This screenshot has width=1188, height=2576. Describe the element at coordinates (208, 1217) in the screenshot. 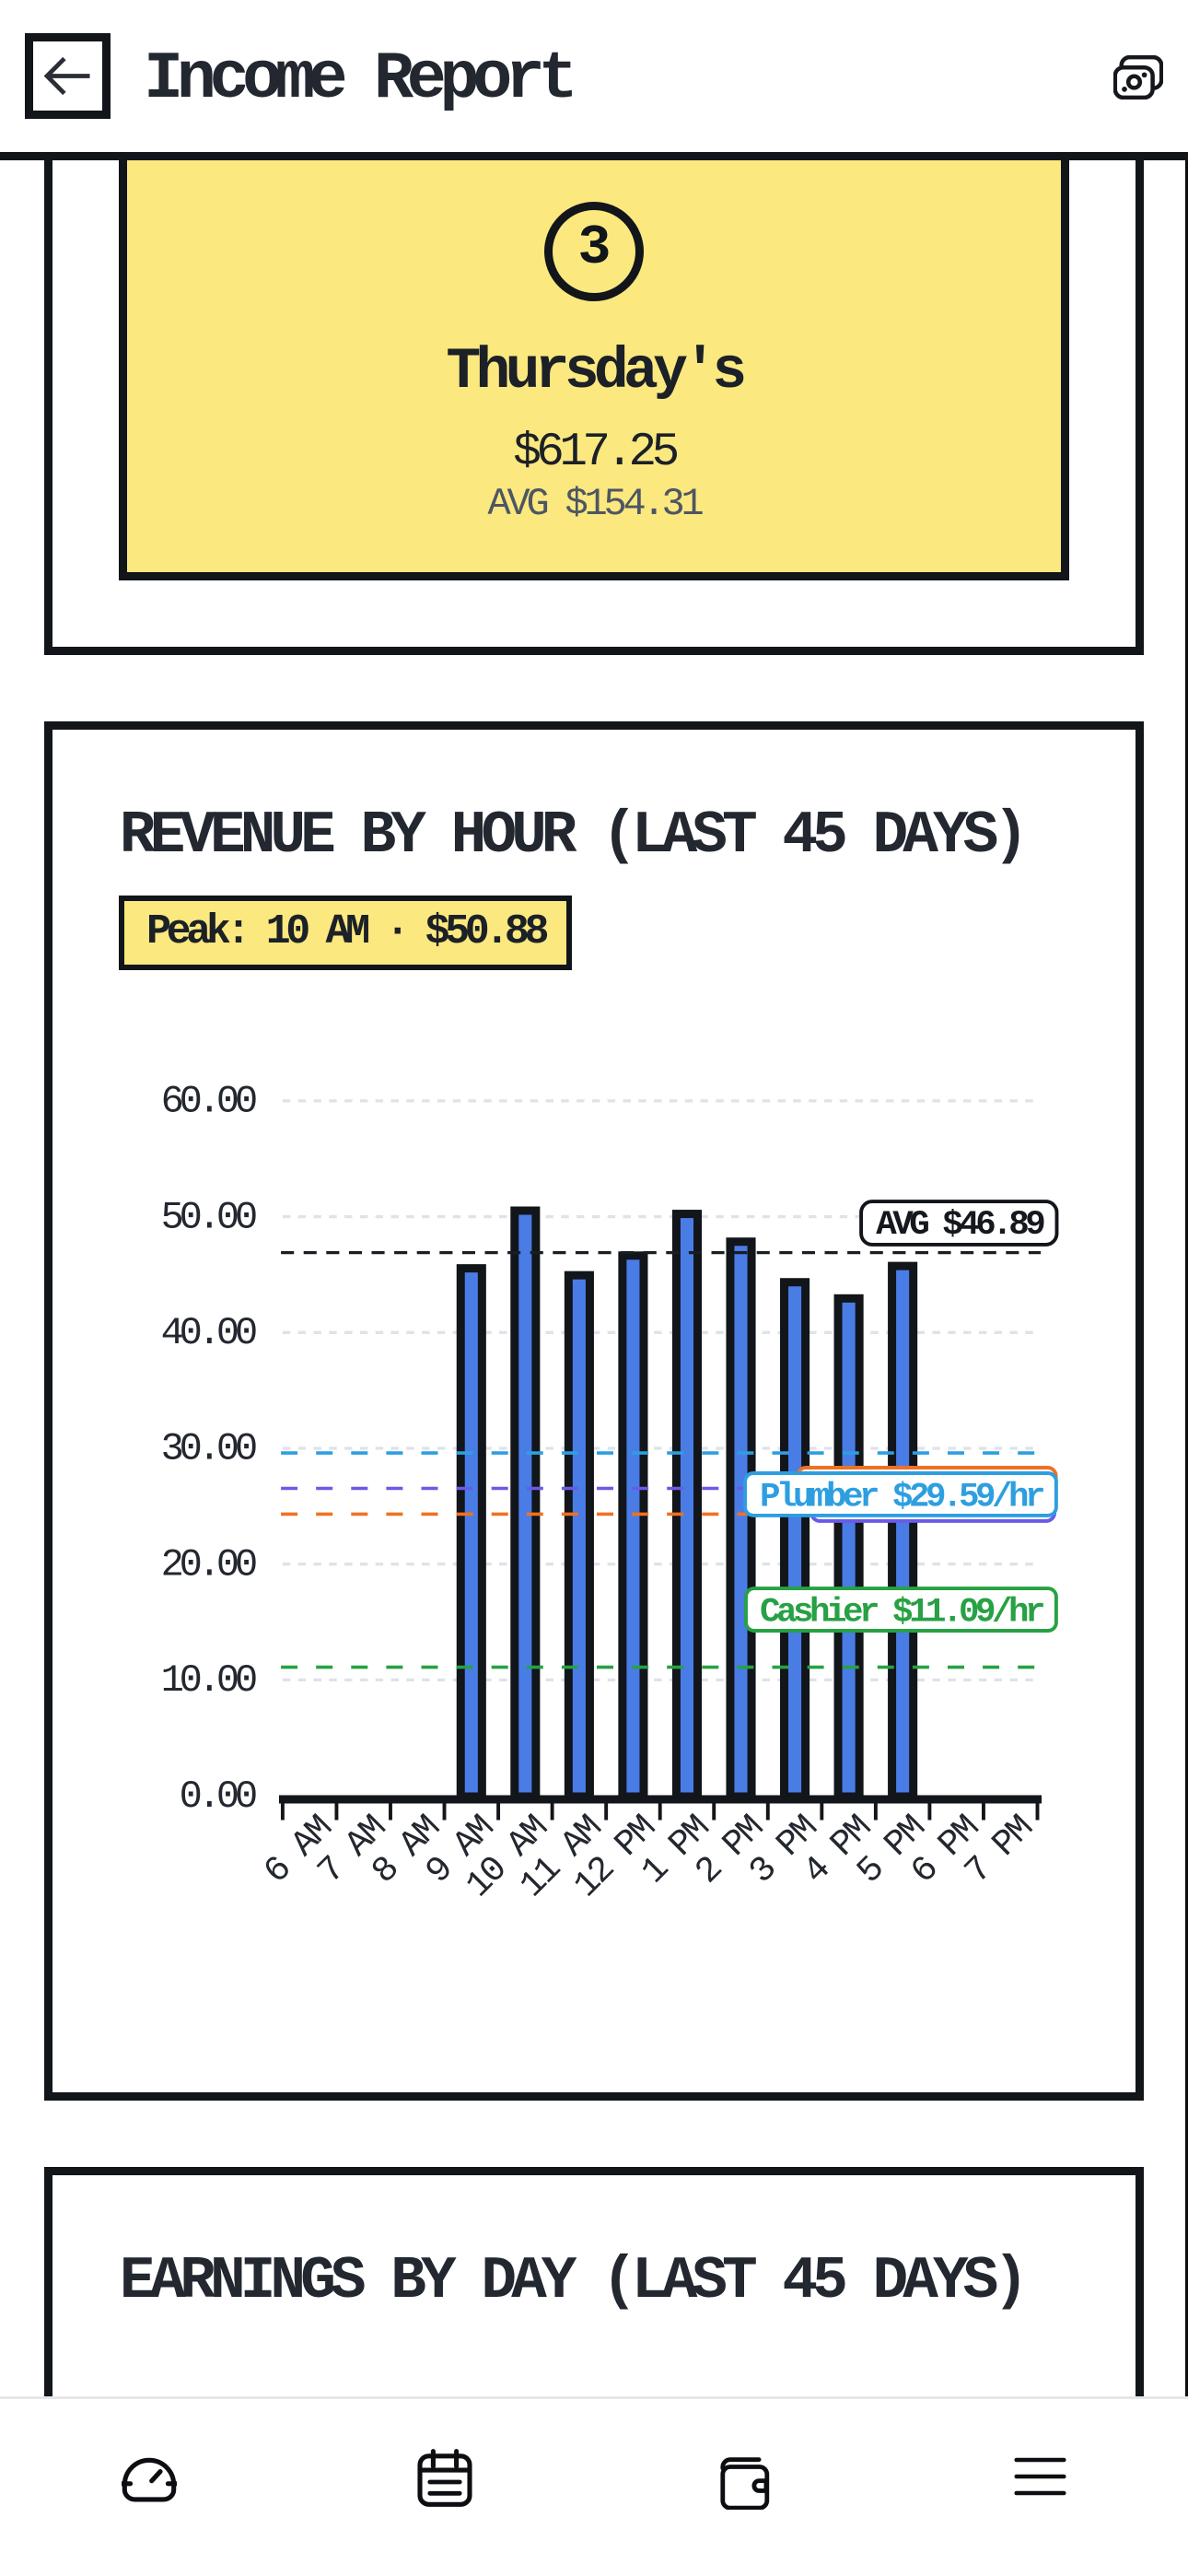

I see `svg-text: 50.00` at that location.